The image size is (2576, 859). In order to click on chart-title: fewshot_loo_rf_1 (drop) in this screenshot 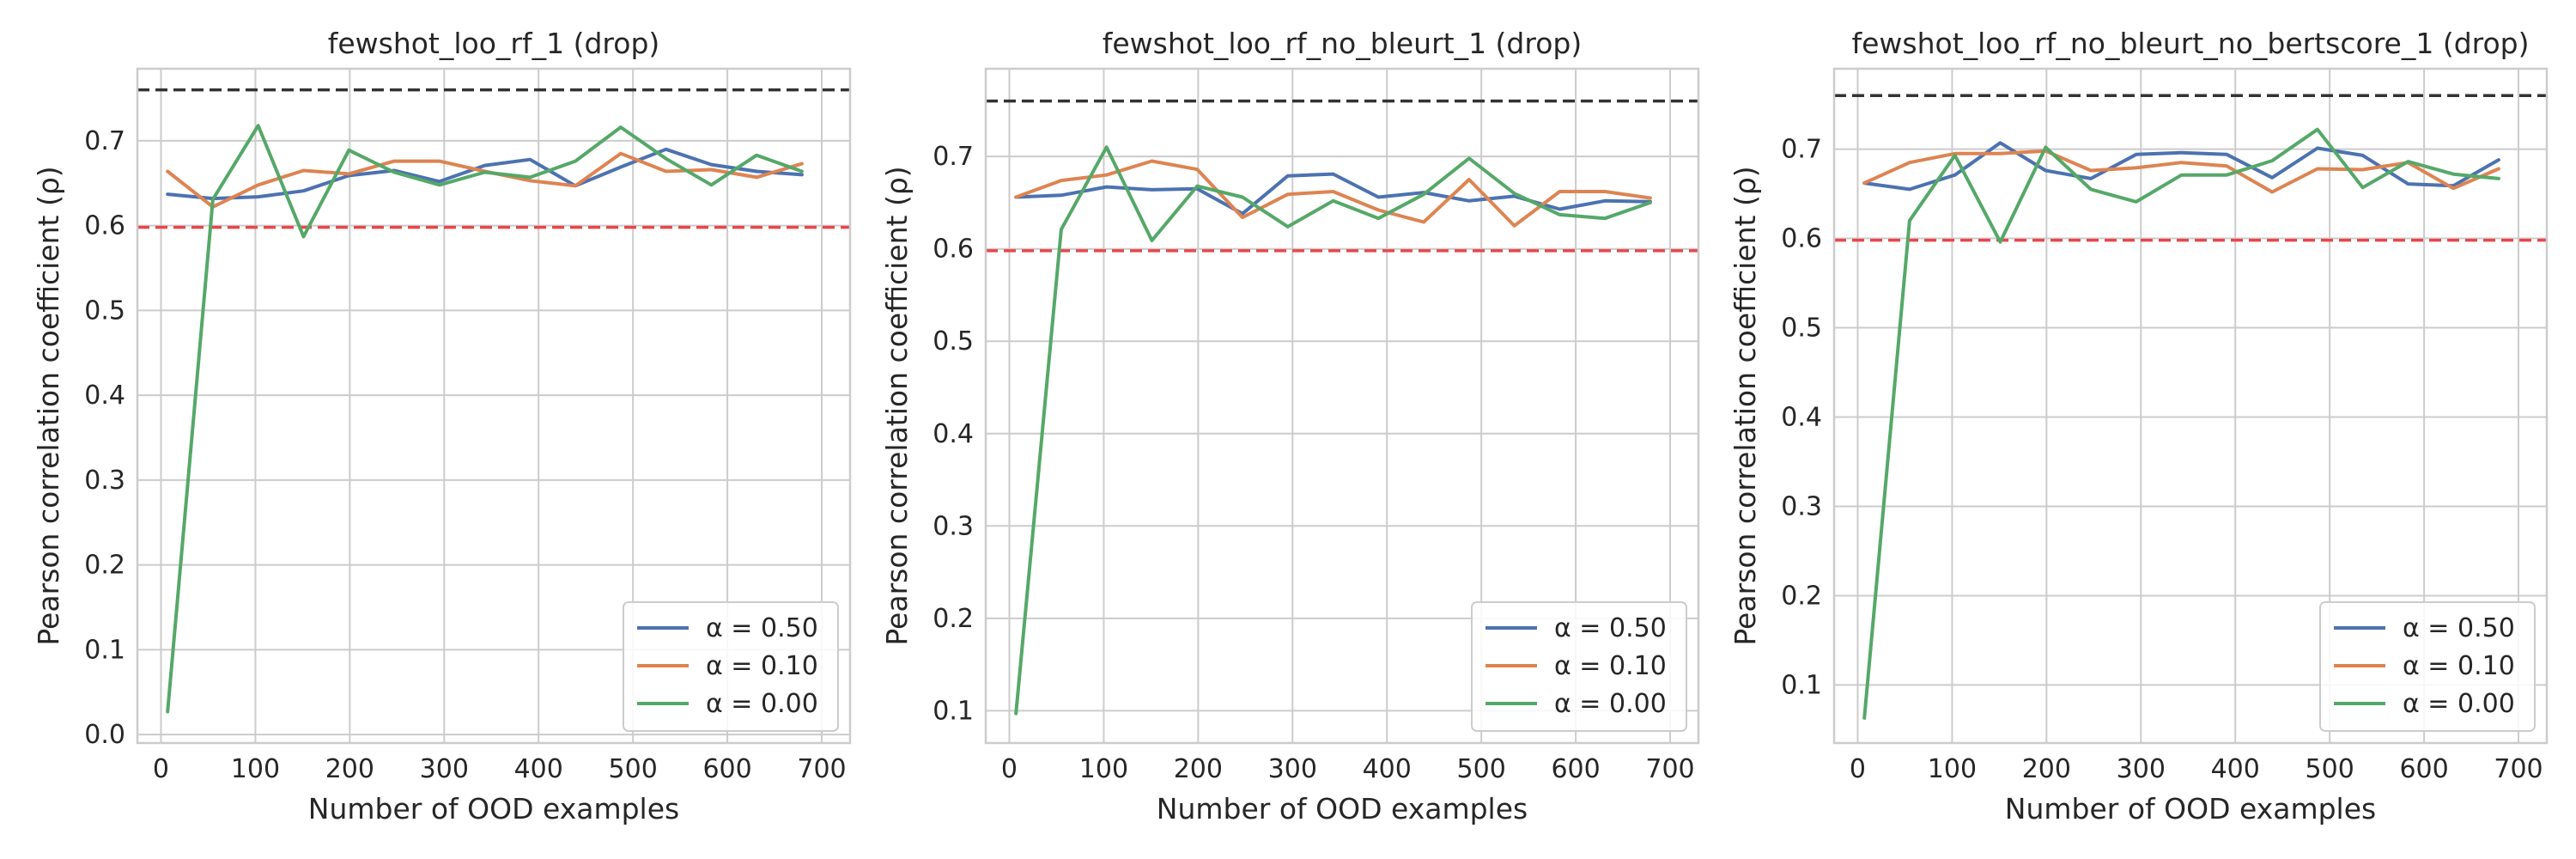, I will do `click(494, 44)`.